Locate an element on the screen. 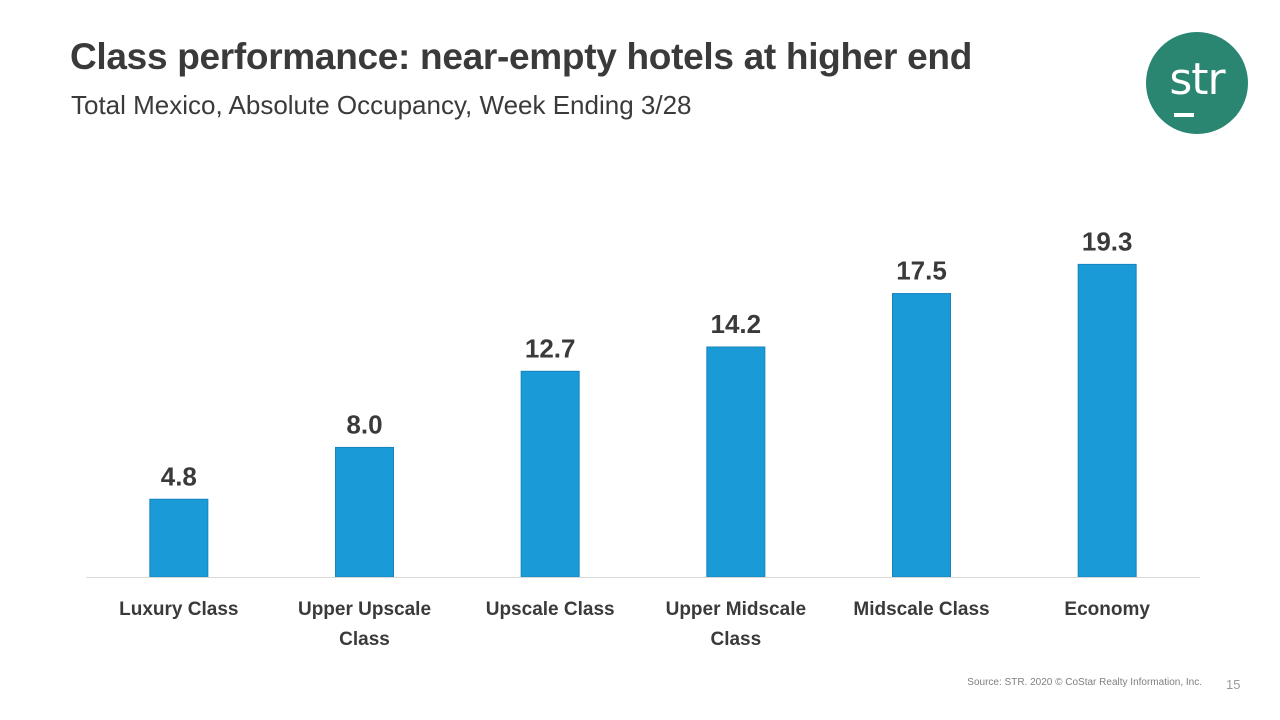 The width and height of the screenshot is (1280, 720). category-label-5: Economy is located at coordinates (1107, 609).